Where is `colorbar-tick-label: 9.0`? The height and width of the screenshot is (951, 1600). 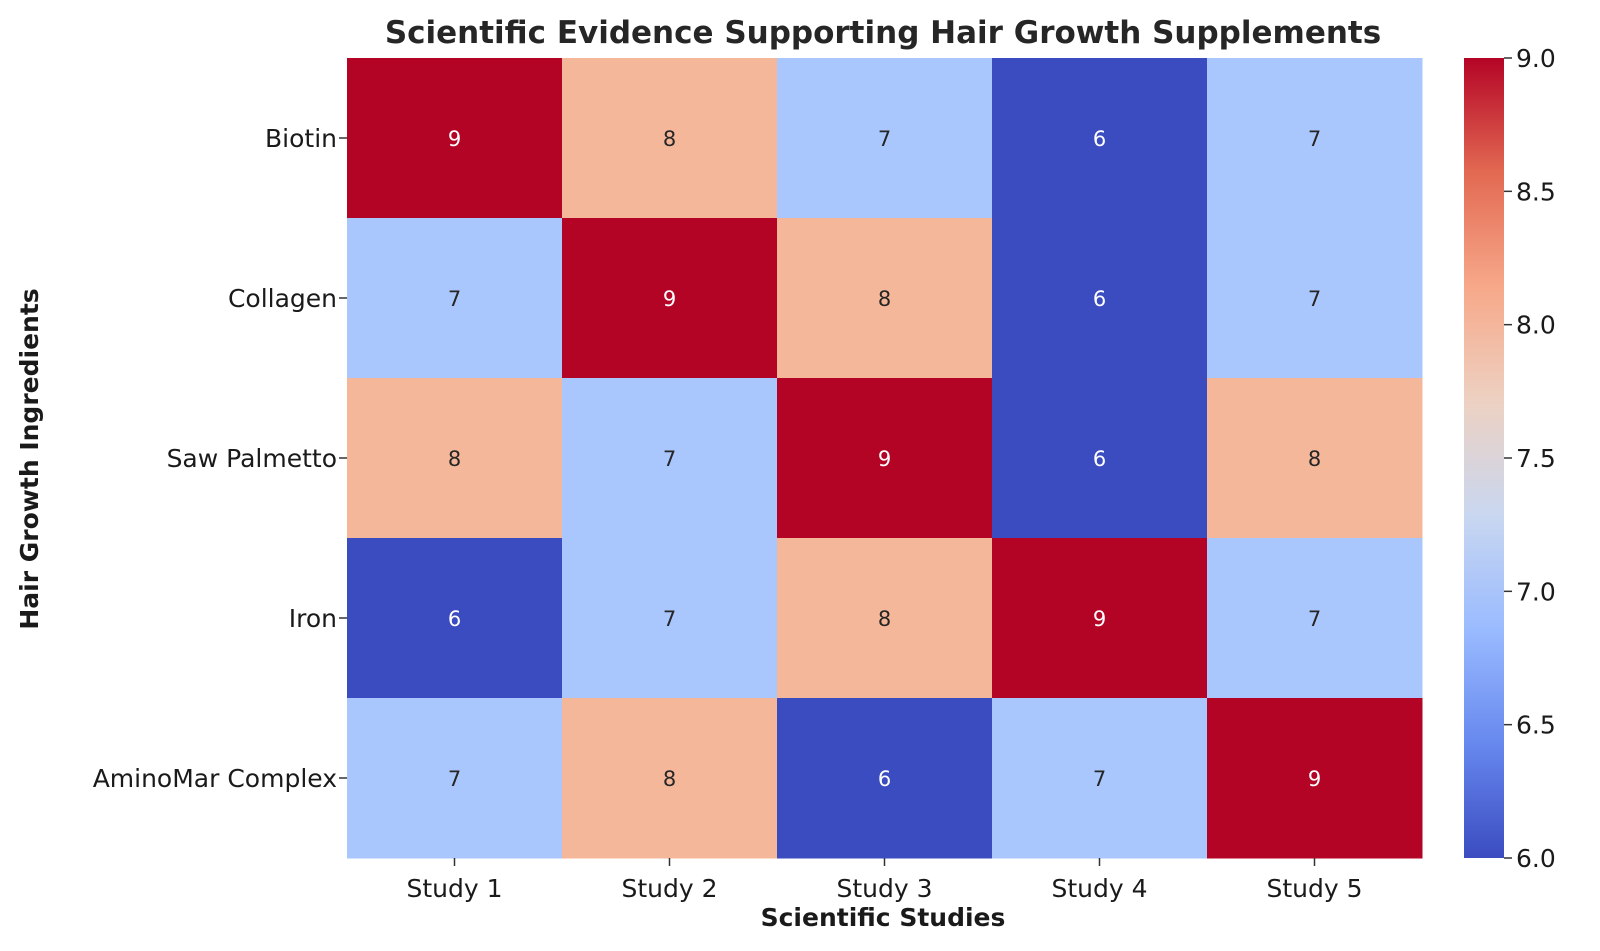 colorbar-tick-label: 9.0 is located at coordinates (1536, 58).